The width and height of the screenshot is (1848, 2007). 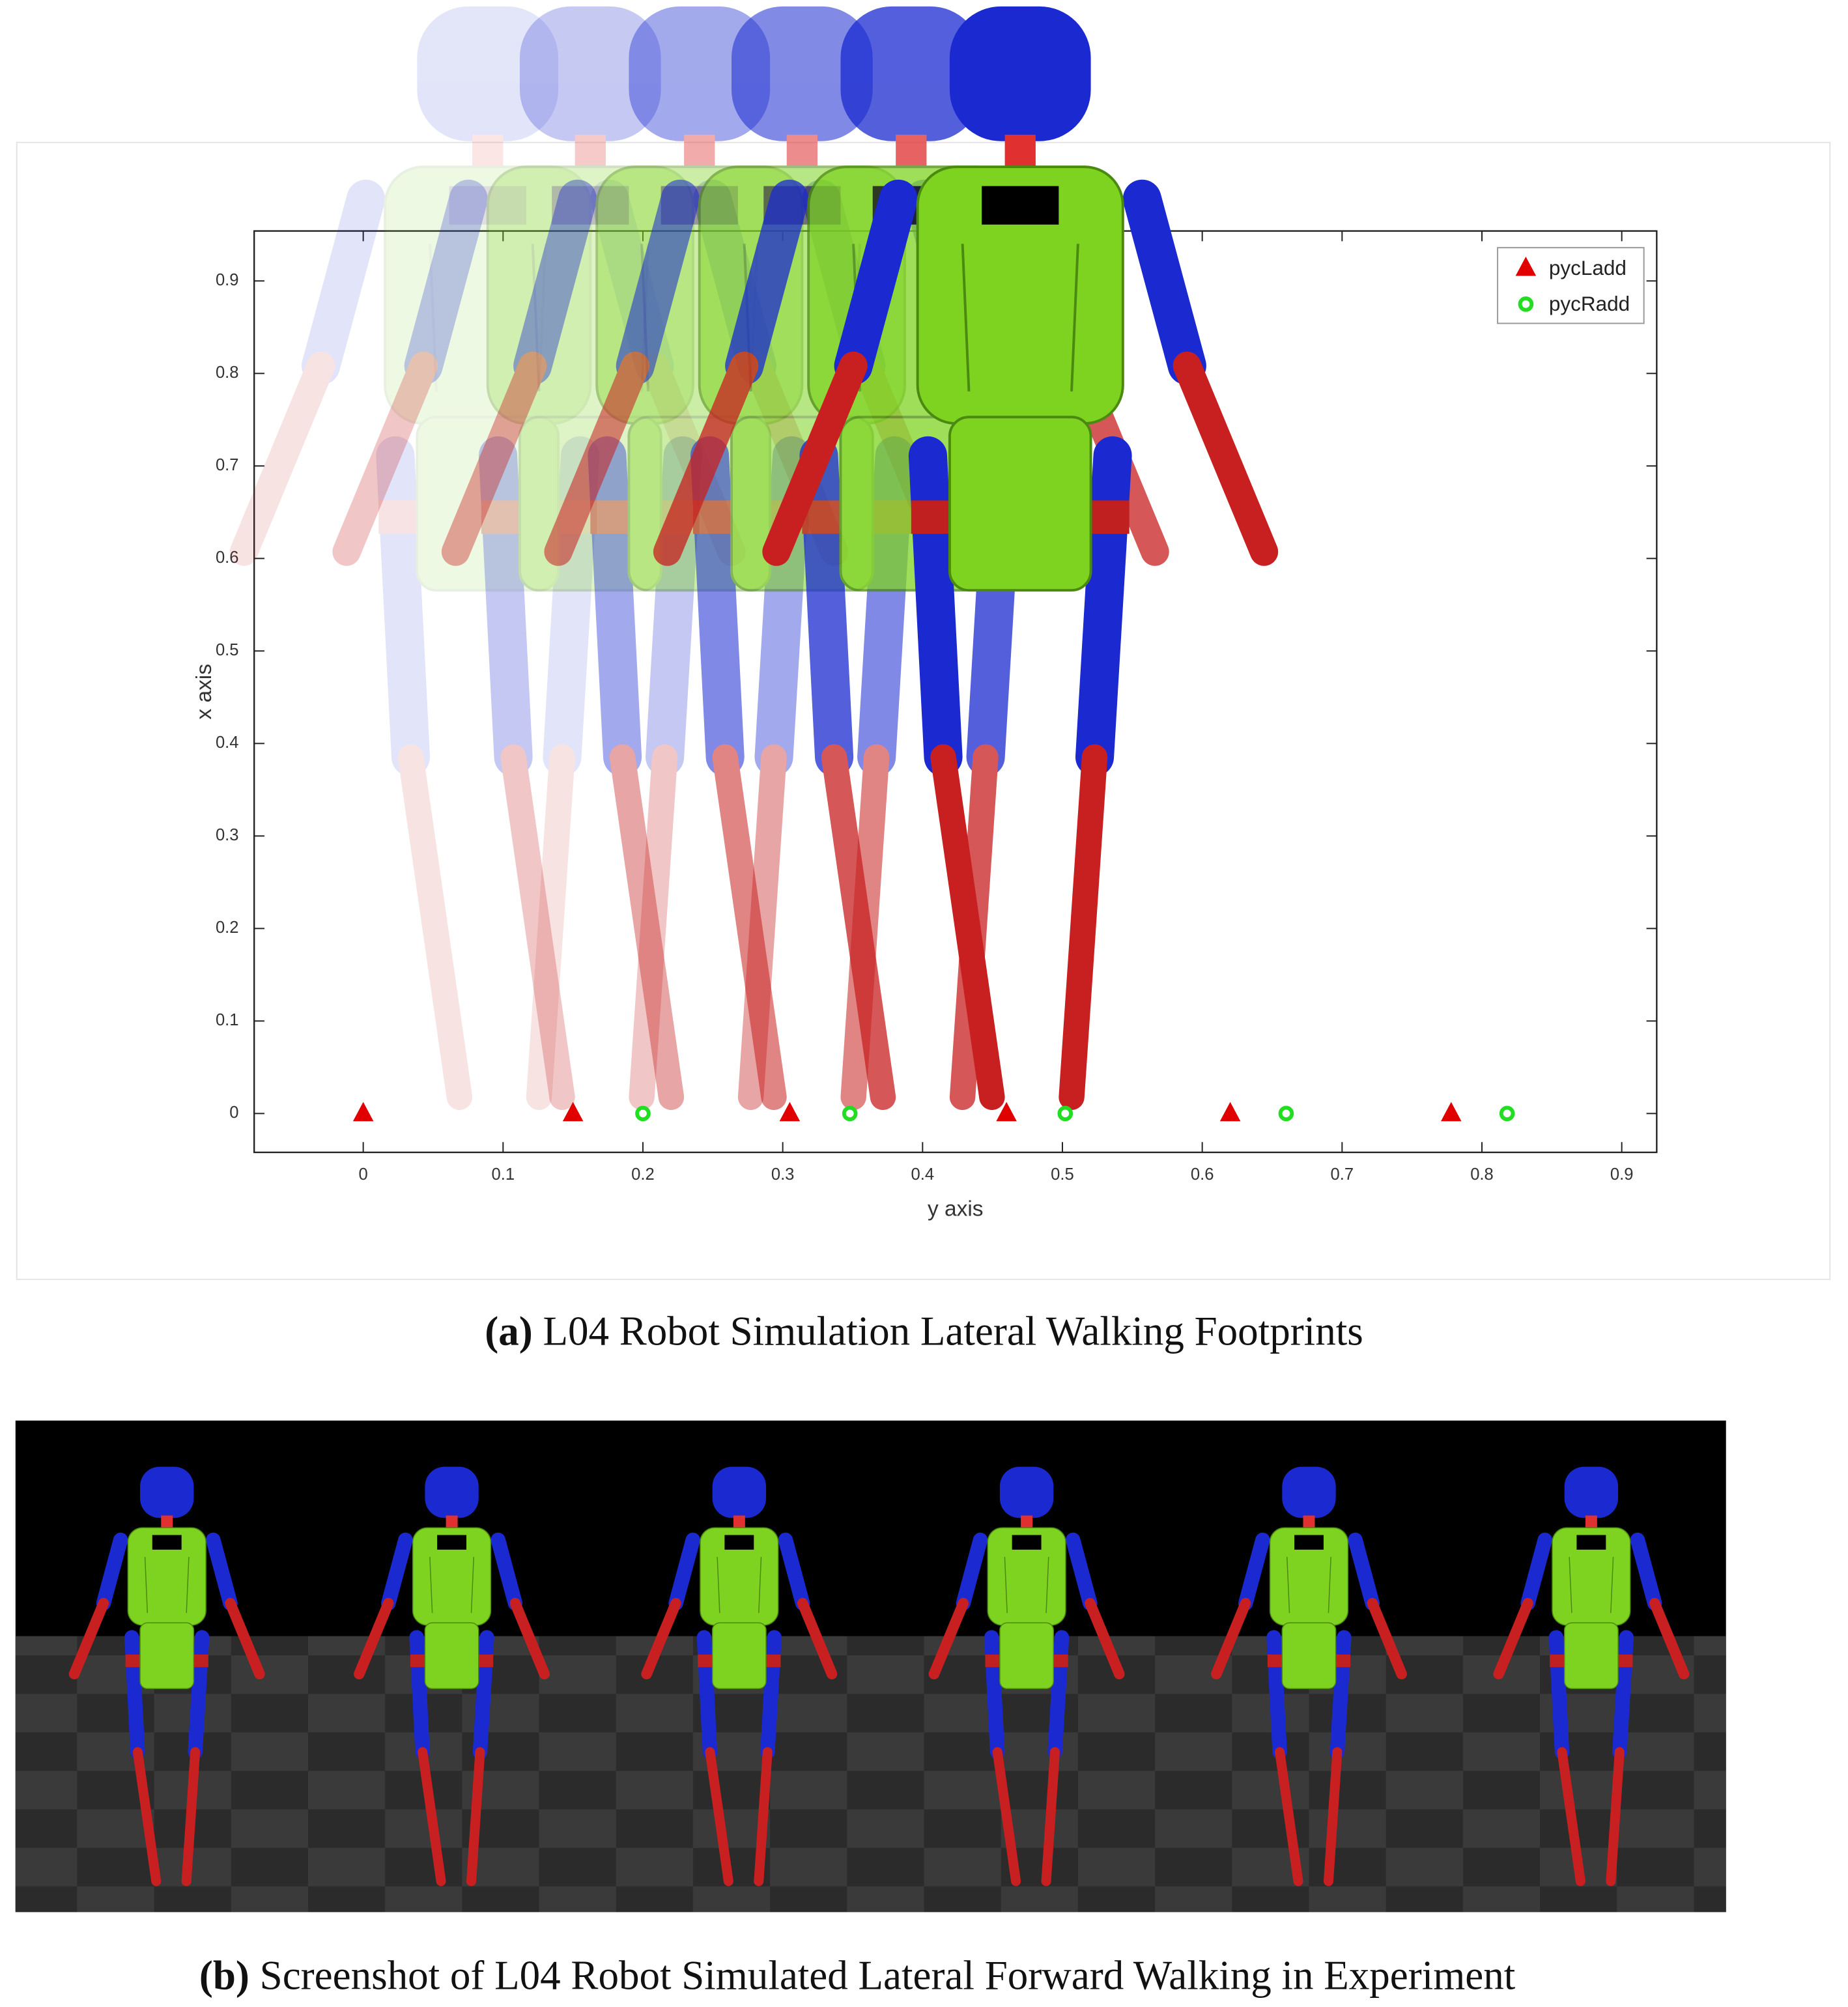 I want to click on y-tick-label: 0.8, so click(x=228, y=372).